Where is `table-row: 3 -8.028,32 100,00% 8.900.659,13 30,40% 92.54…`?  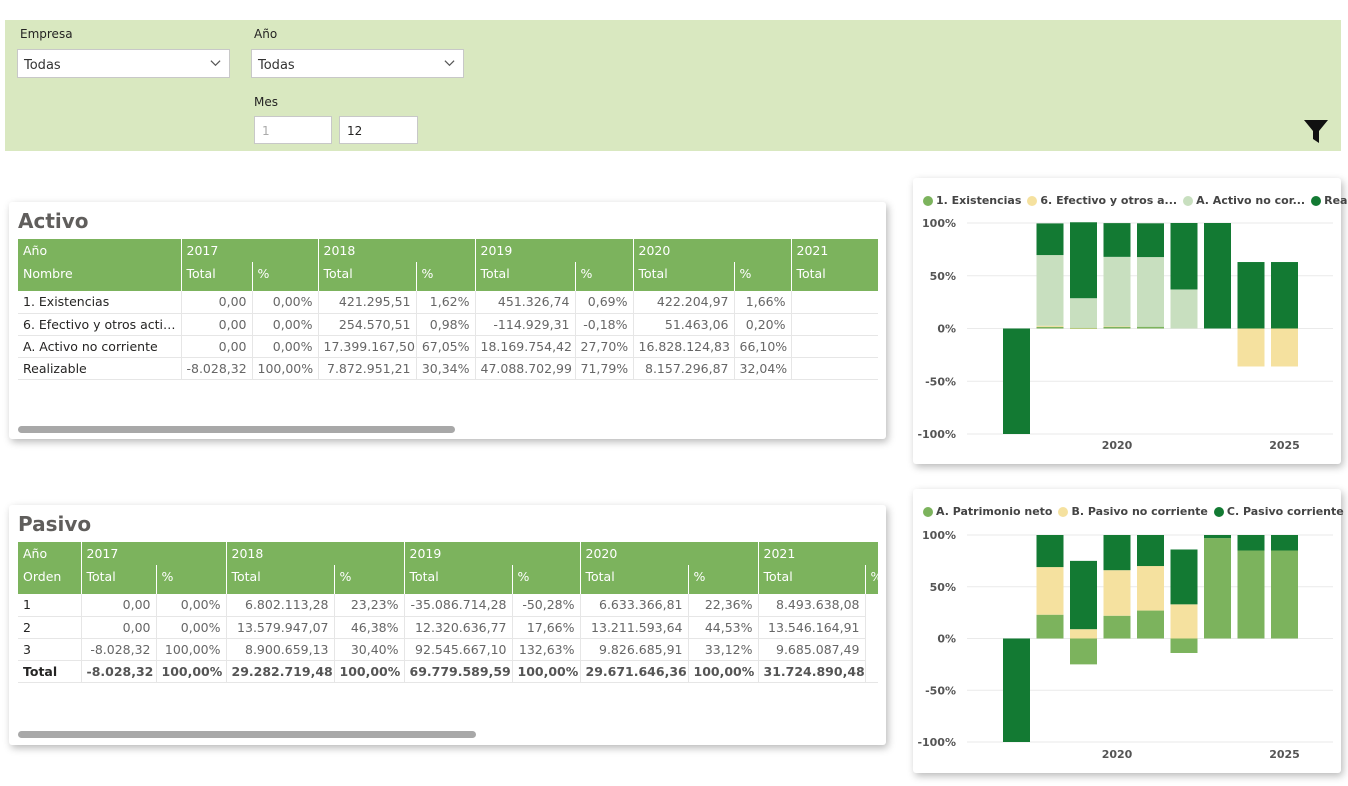
table-row: 3 -8.028,32 100,00% 8.900.659,13 30,40% 92.54… is located at coordinates (448, 649).